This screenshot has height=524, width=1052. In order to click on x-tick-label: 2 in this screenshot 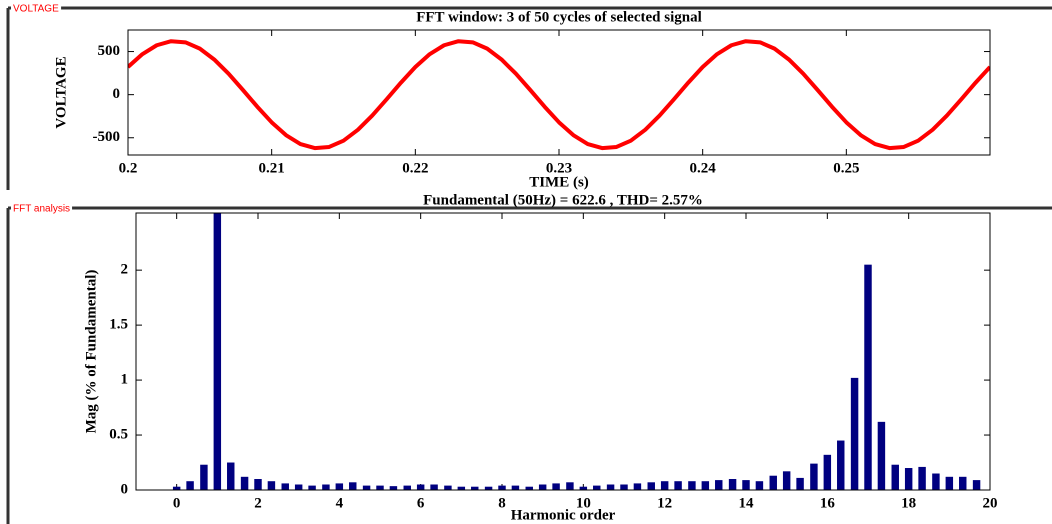, I will do `click(258, 503)`.